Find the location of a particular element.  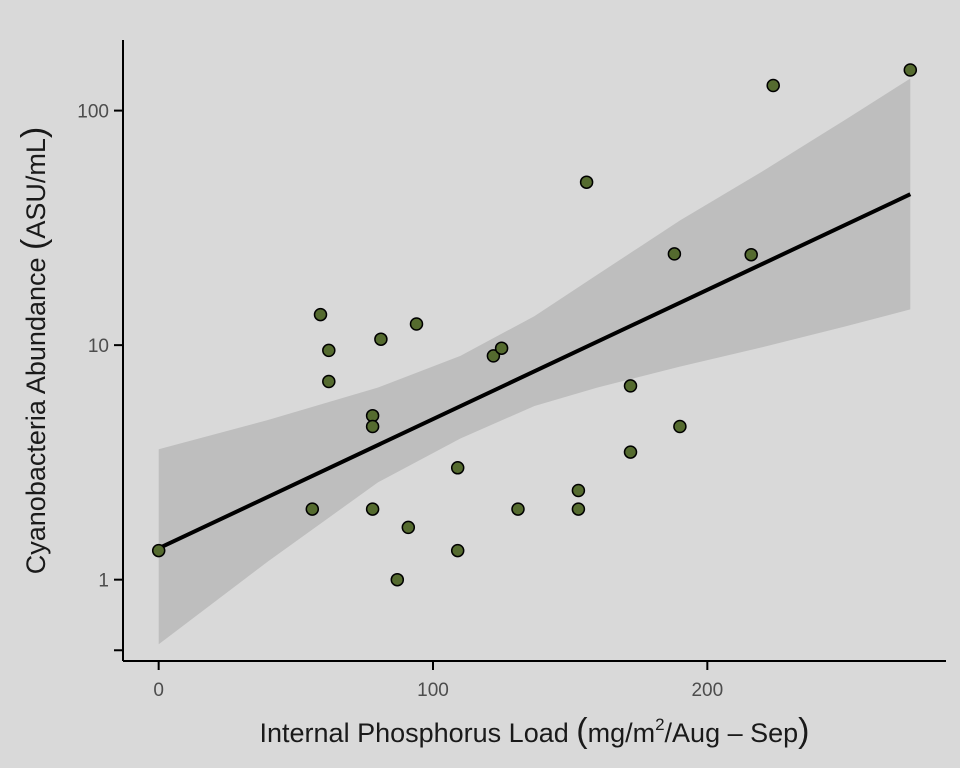

x-tick-label-200: 200 is located at coordinates (707, 690).